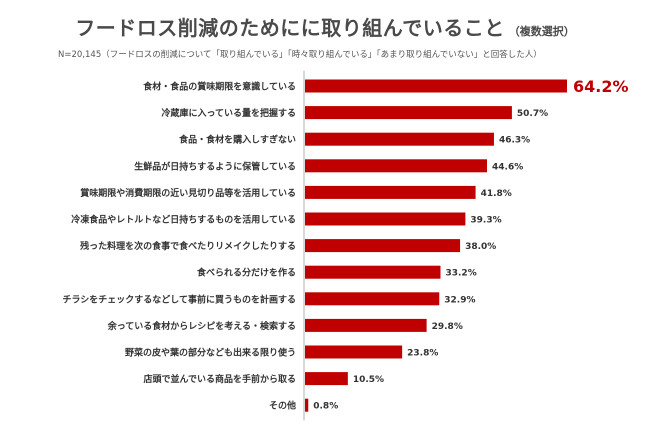 Image resolution: width=650 pixels, height=429 pixels. I want to click on category-label: 残った料理を次の食事で食べたりリメイクしたりする, so click(188, 246).